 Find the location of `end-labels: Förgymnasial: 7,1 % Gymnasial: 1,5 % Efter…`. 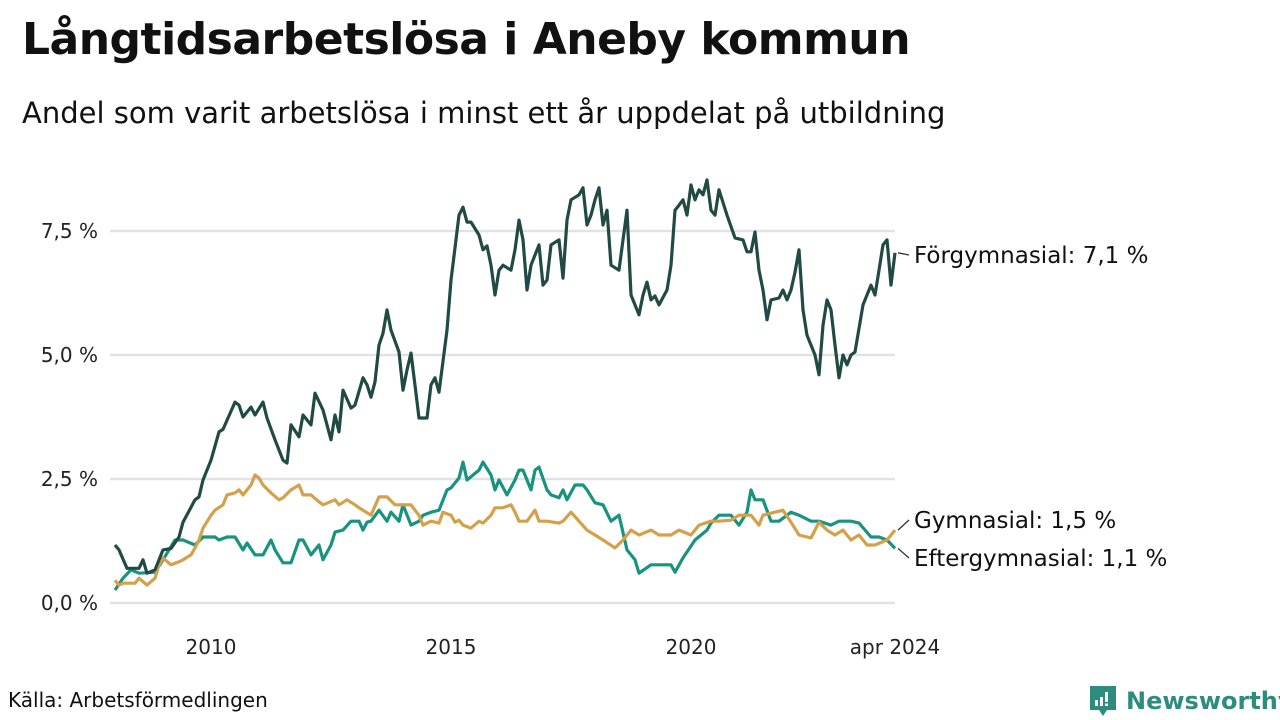

end-labels: Förgymnasial: 7,1 % Gymnasial: 1,5 % Efter… is located at coordinates (1032, 407).